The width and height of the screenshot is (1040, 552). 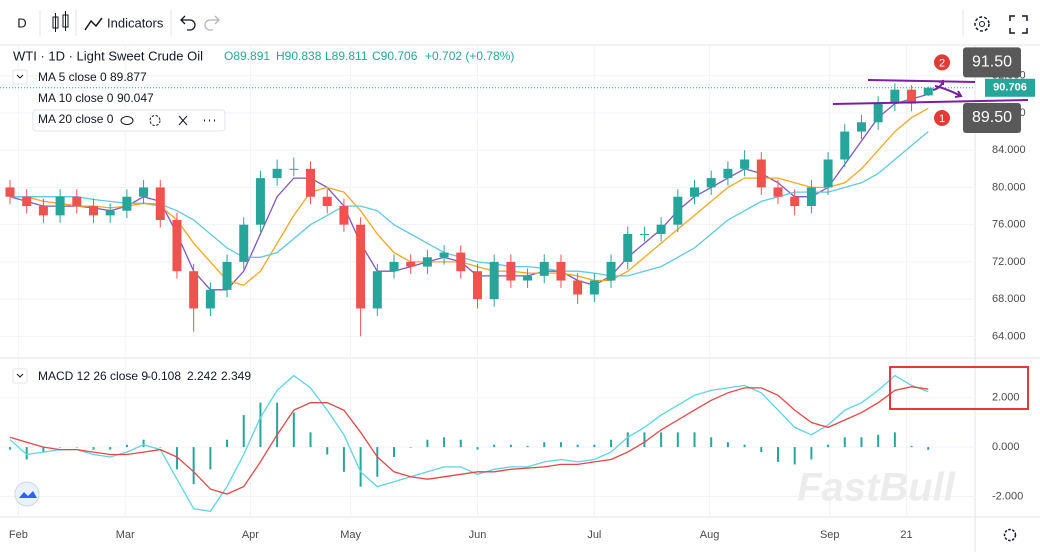 I want to click on x-tick-label: Sep, so click(x=830, y=535).